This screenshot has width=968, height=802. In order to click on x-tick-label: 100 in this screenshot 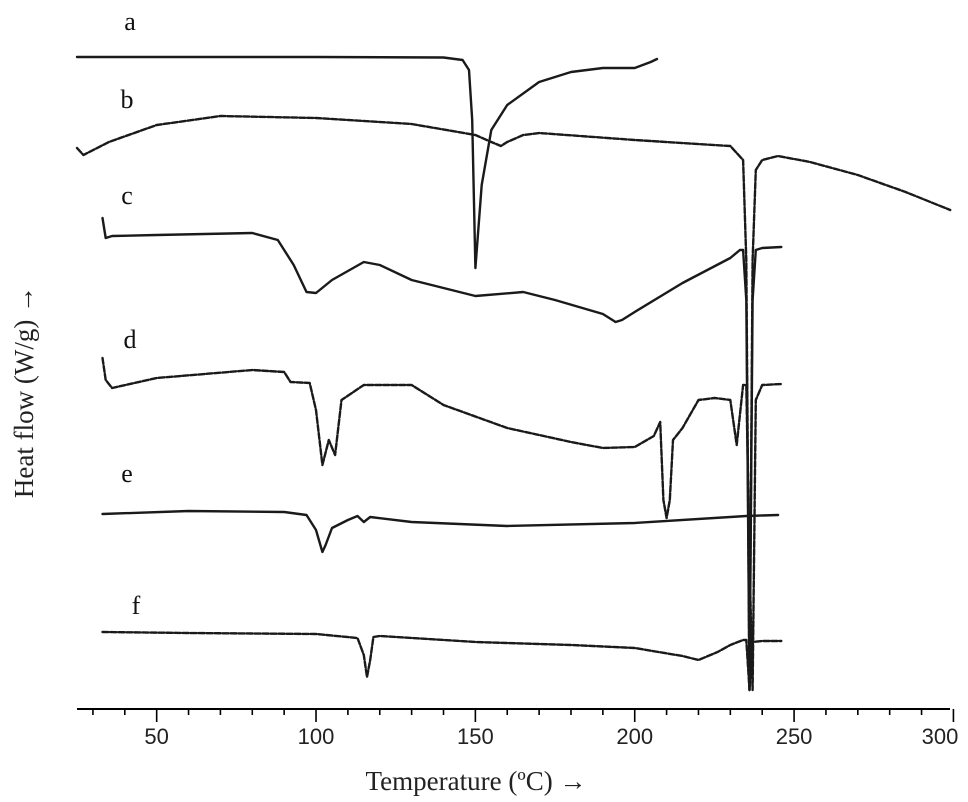, I will do `click(316, 736)`.